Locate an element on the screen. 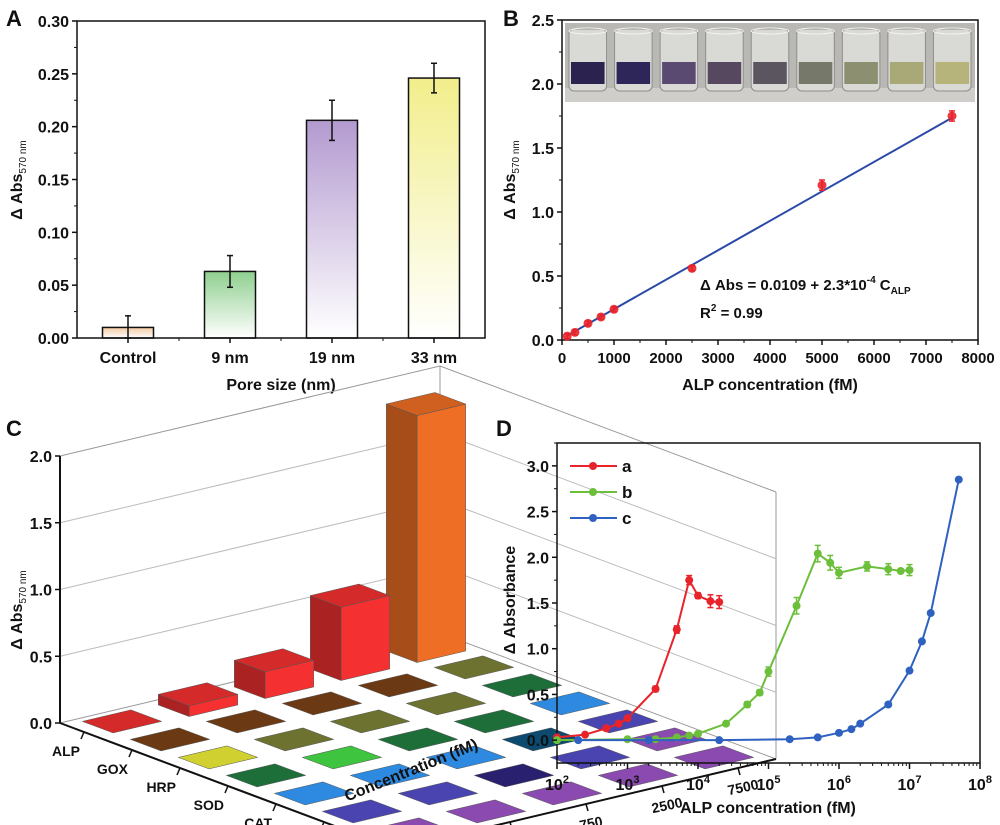 The image size is (1000, 825). y-tick-label: 0.05 is located at coordinates (53, 286).